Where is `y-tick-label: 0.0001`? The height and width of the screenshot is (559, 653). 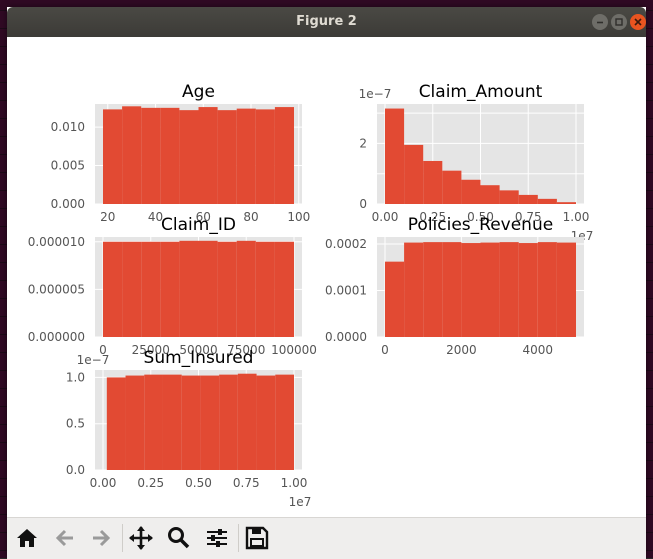
y-tick-label: 0.0001 is located at coordinates (346, 290).